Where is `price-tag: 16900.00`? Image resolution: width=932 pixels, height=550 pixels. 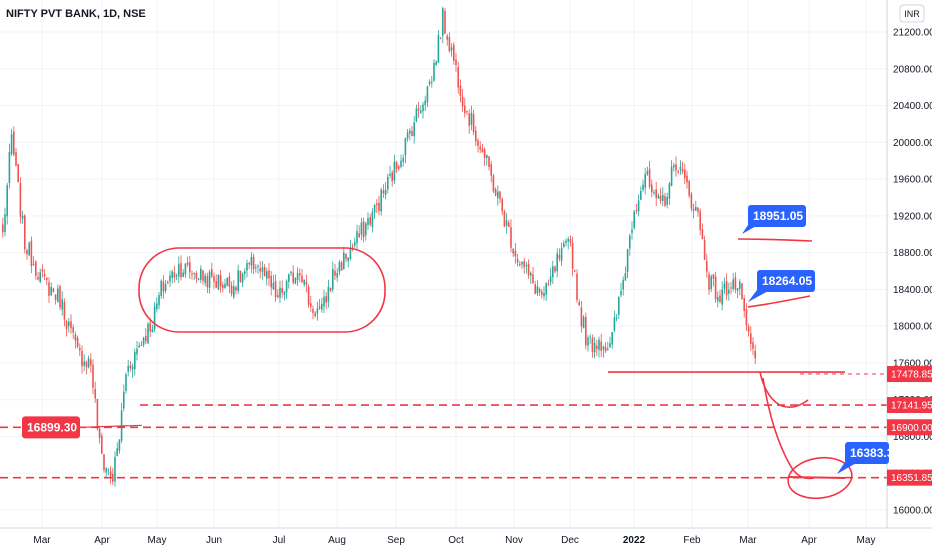
price-tag: 16900.00 is located at coordinates (909, 427).